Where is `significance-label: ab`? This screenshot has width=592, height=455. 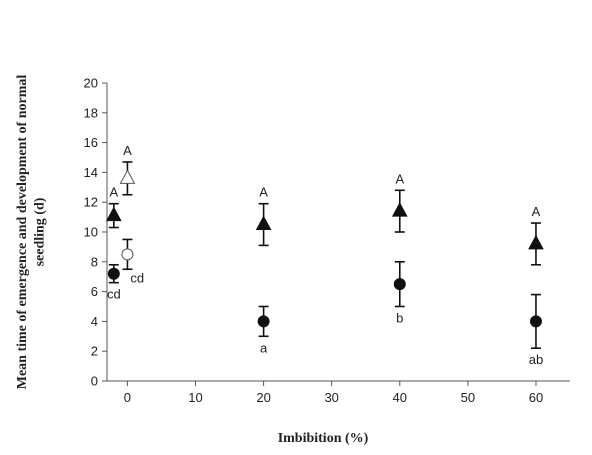
significance-label: ab is located at coordinates (536, 359).